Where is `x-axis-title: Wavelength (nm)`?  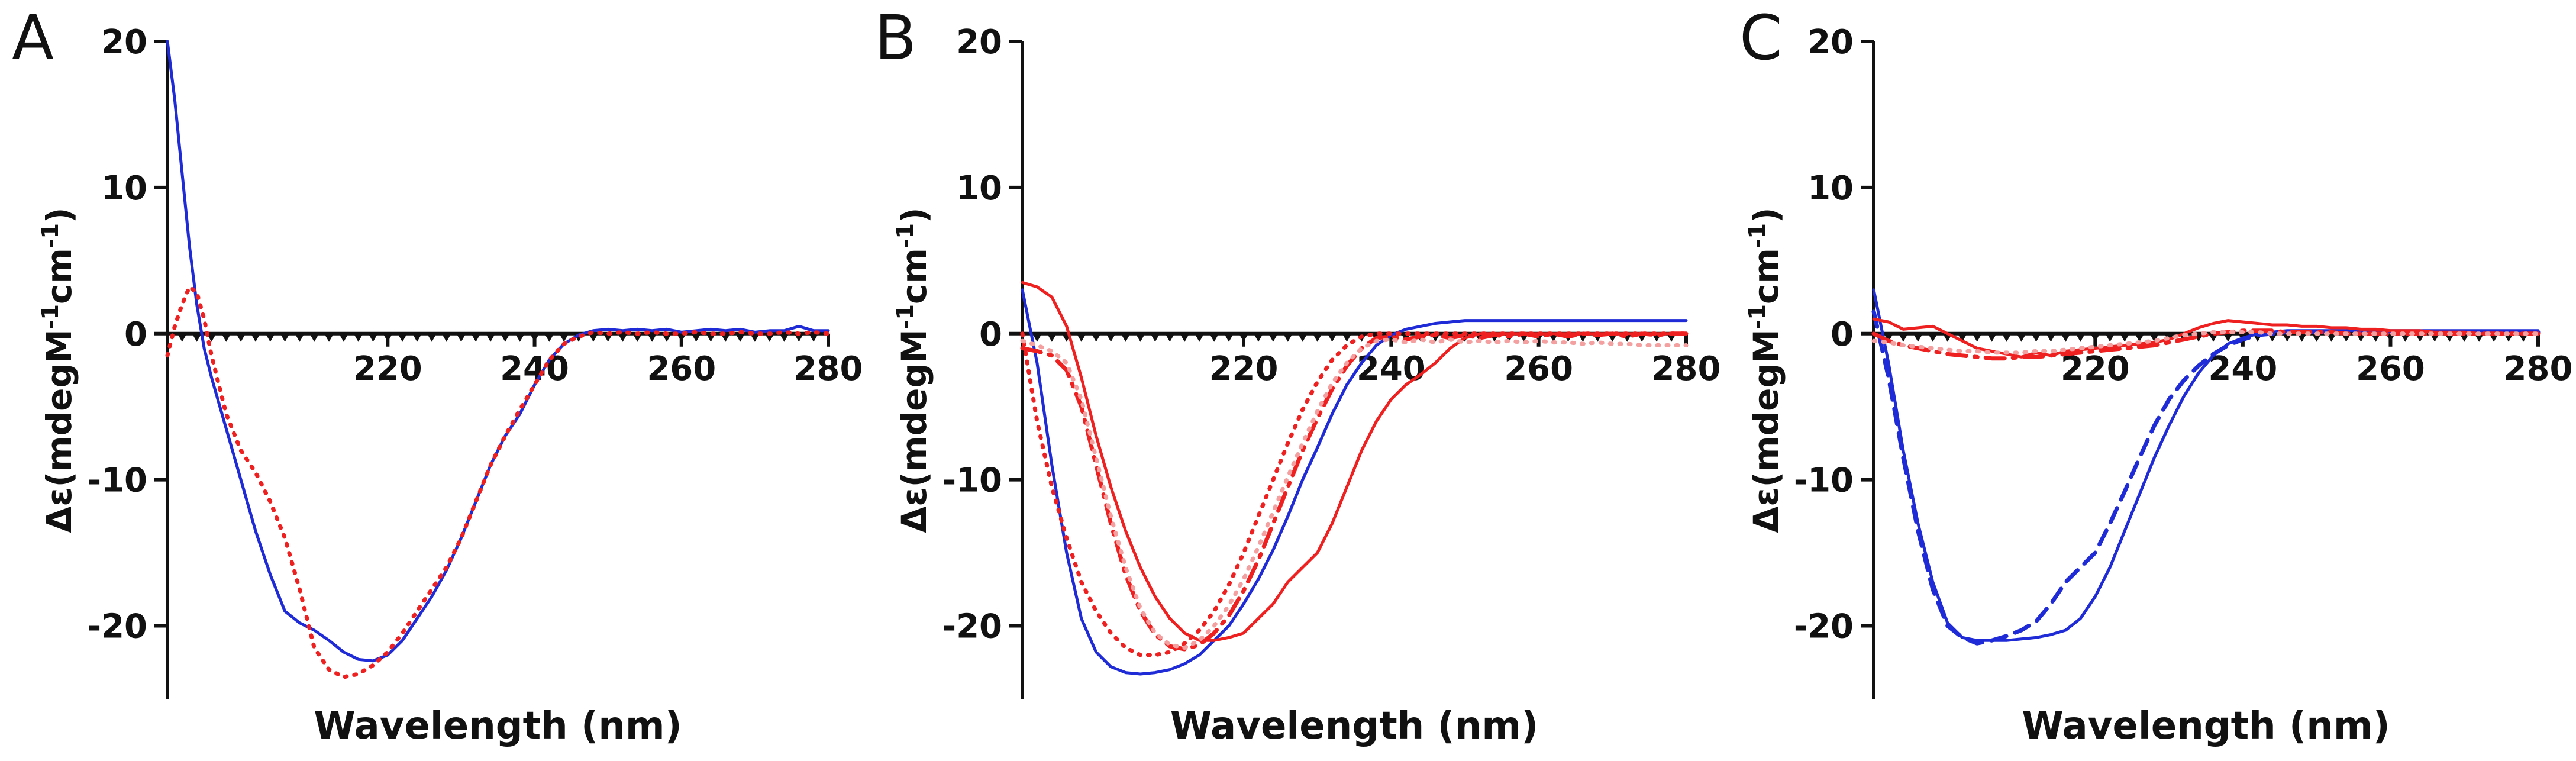 x-axis-title: Wavelength (nm) is located at coordinates (498, 726).